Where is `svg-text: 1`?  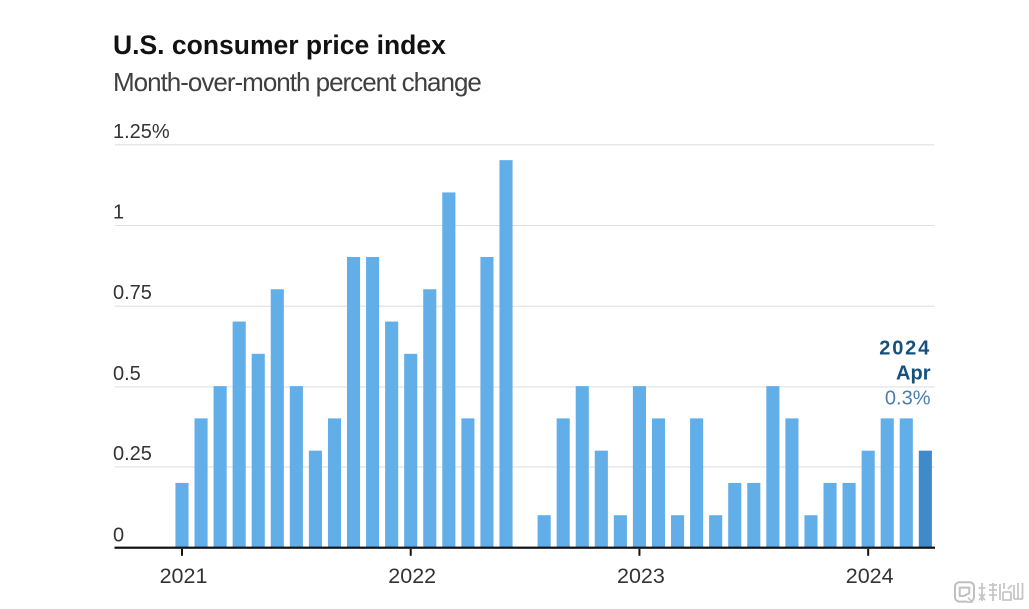 svg-text: 1 is located at coordinates (118, 213).